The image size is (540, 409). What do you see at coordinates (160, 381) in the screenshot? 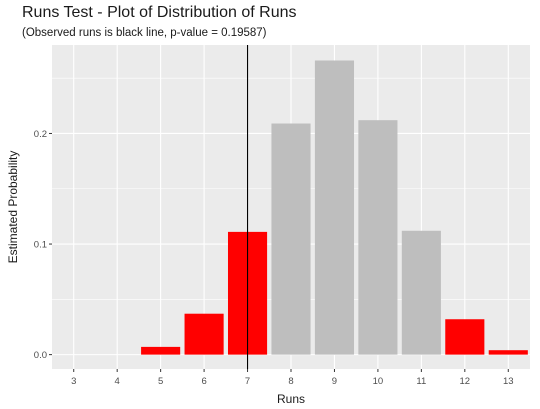
I see `x-tick-label: 5` at bounding box center [160, 381].